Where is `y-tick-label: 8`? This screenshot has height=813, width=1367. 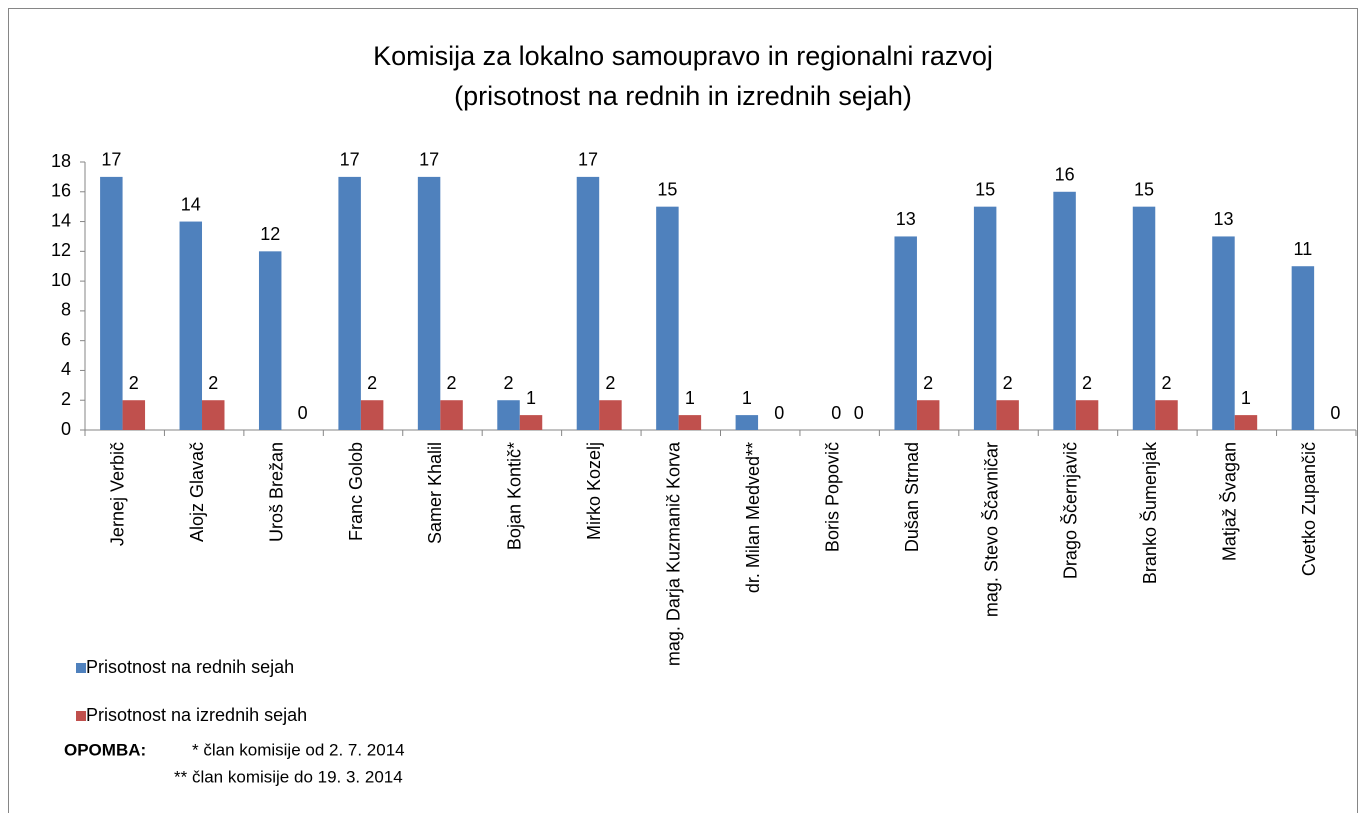
y-tick-label: 8 is located at coordinates (66, 310).